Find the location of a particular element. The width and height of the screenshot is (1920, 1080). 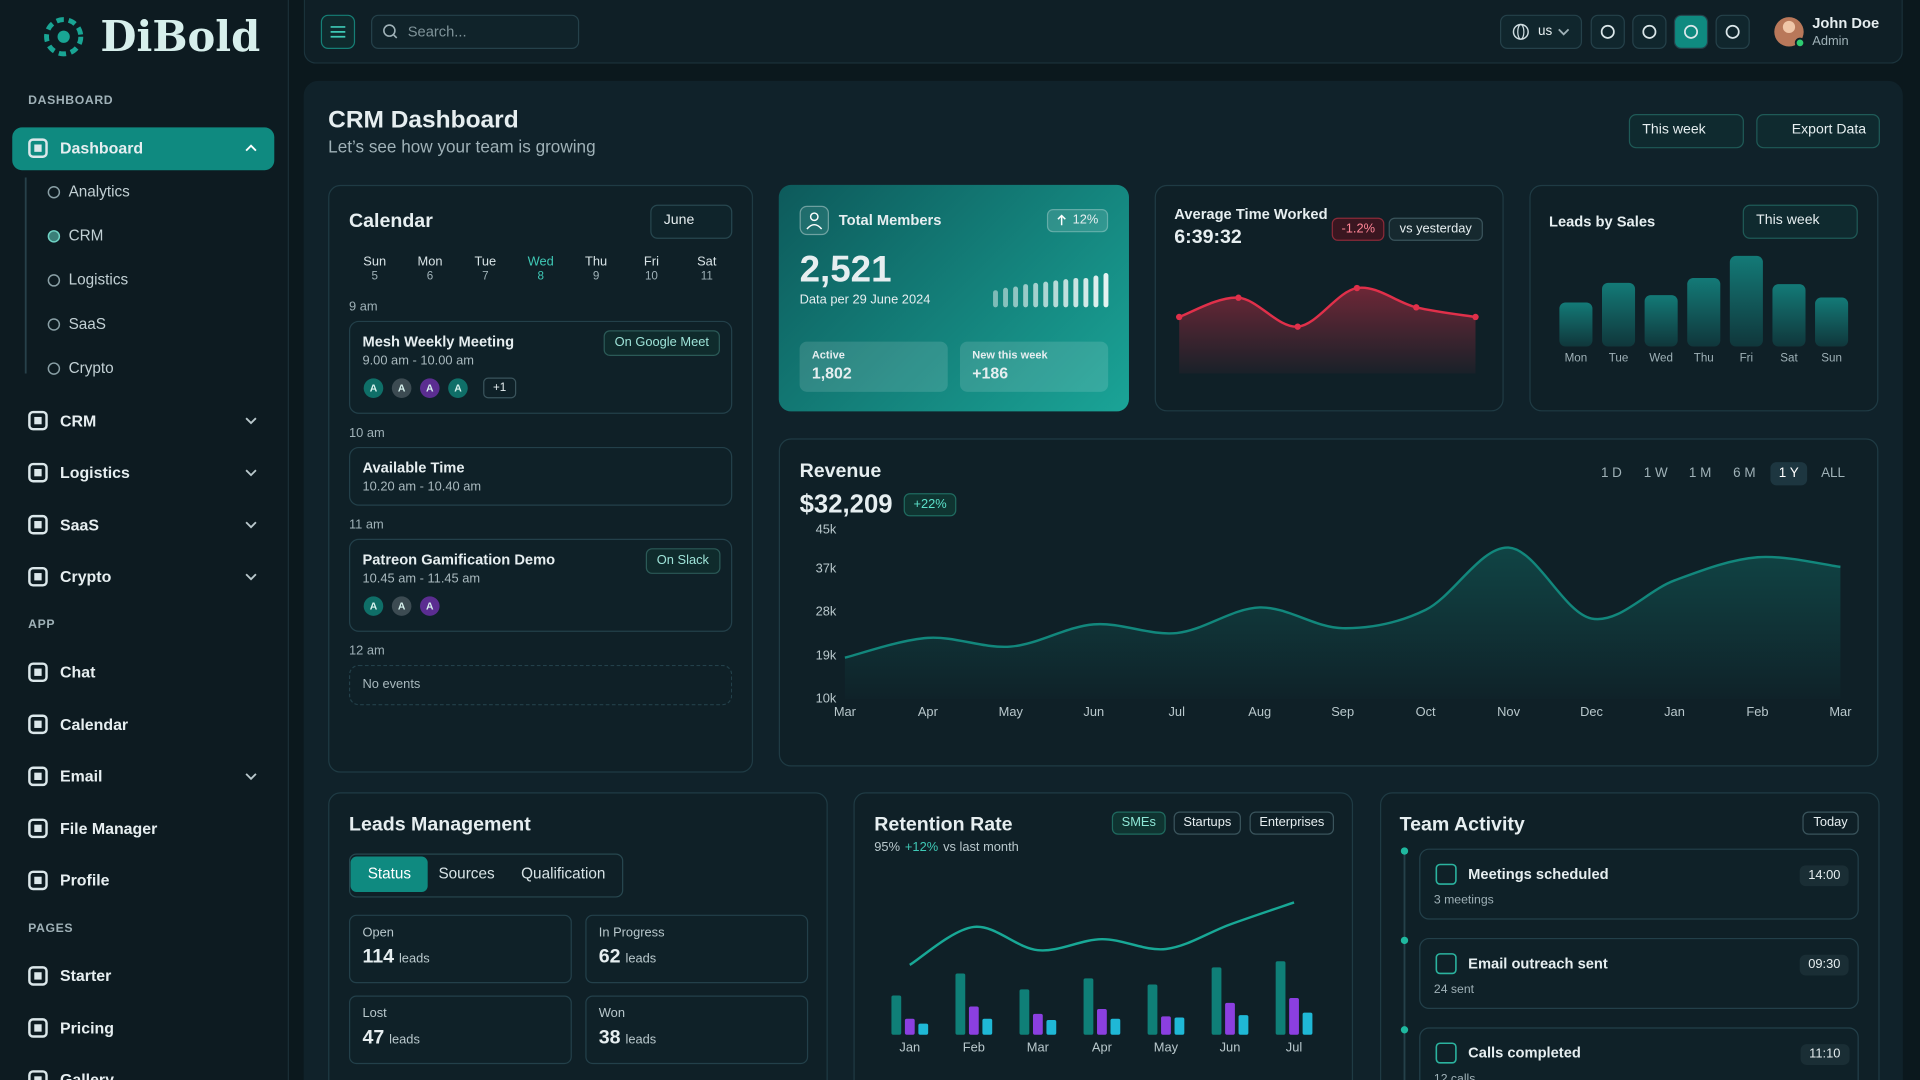

attendee-initial: A is located at coordinates (458, 388).